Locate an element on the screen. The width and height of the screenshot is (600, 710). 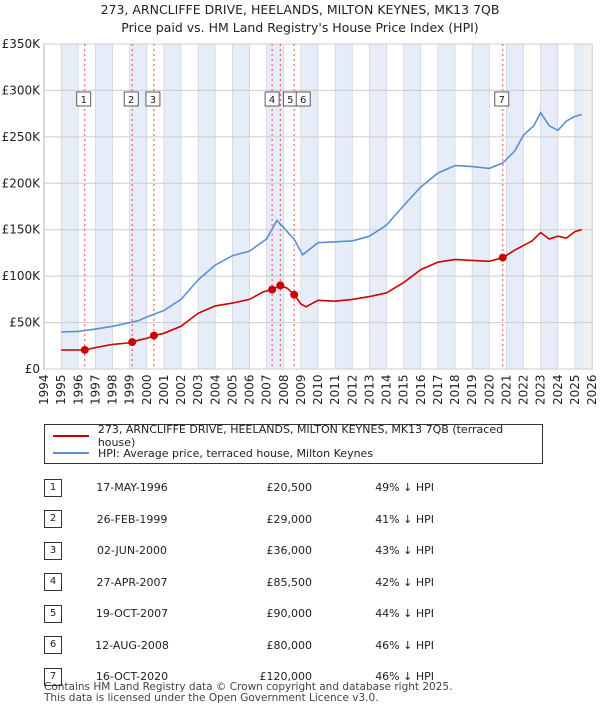
y-tick-label: £150K is located at coordinates (22, 230).